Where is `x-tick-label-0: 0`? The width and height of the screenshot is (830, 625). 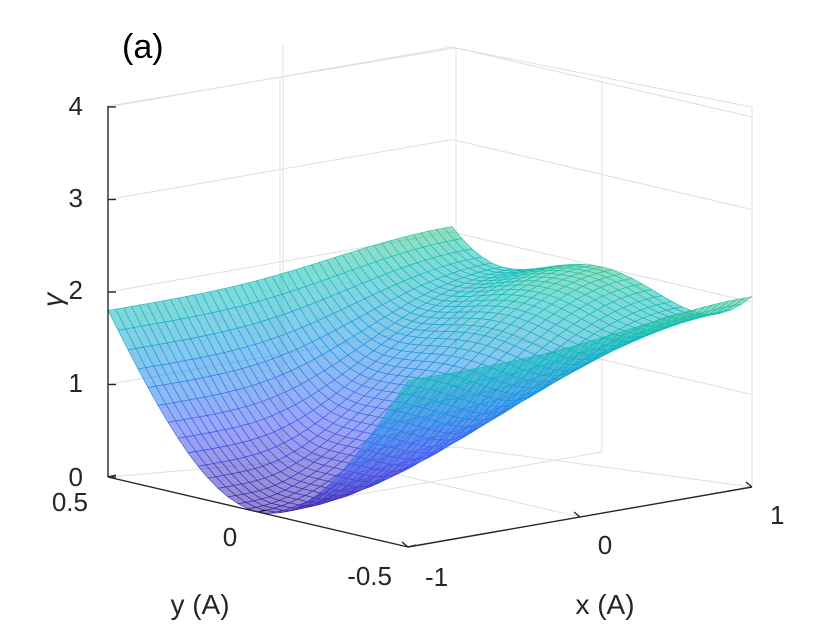 x-tick-label-0: 0 is located at coordinates (605, 545).